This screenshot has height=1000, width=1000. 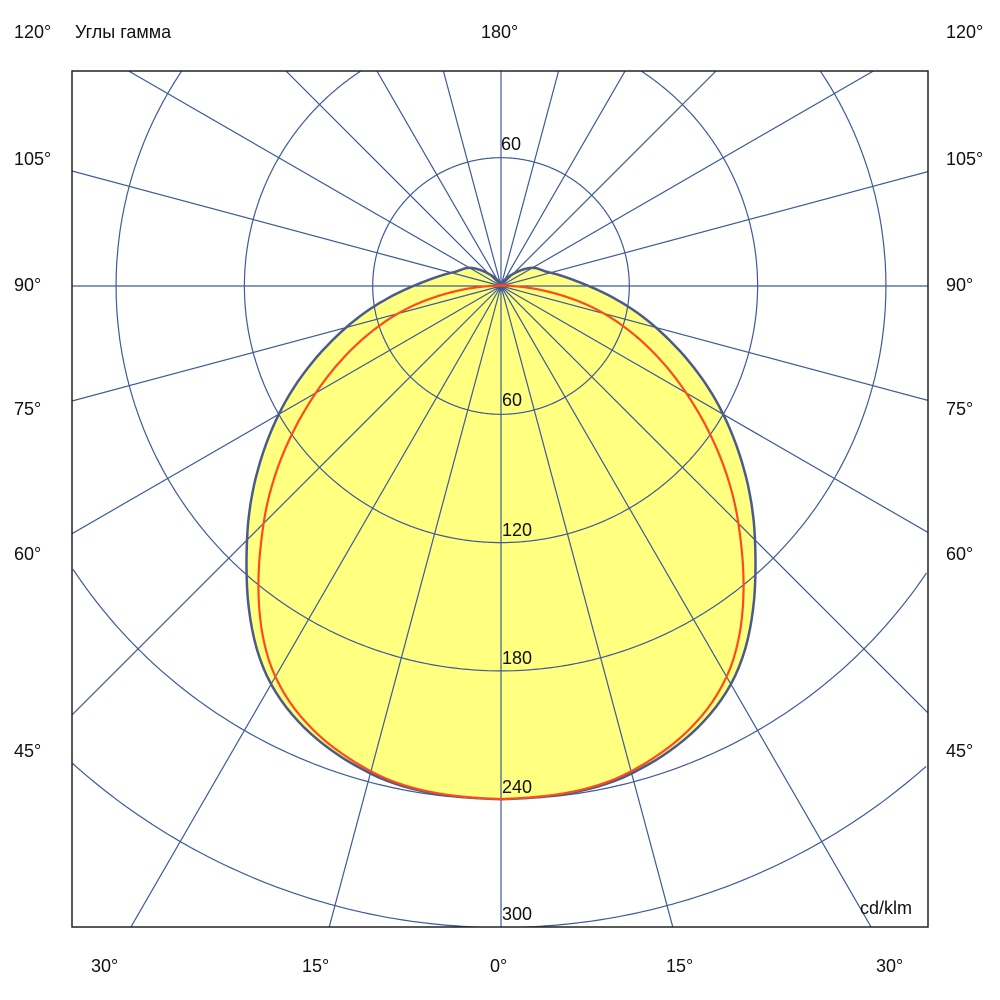 What do you see at coordinates (517, 658) in the screenshot?
I see `ring-label: 180` at bounding box center [517, 658].